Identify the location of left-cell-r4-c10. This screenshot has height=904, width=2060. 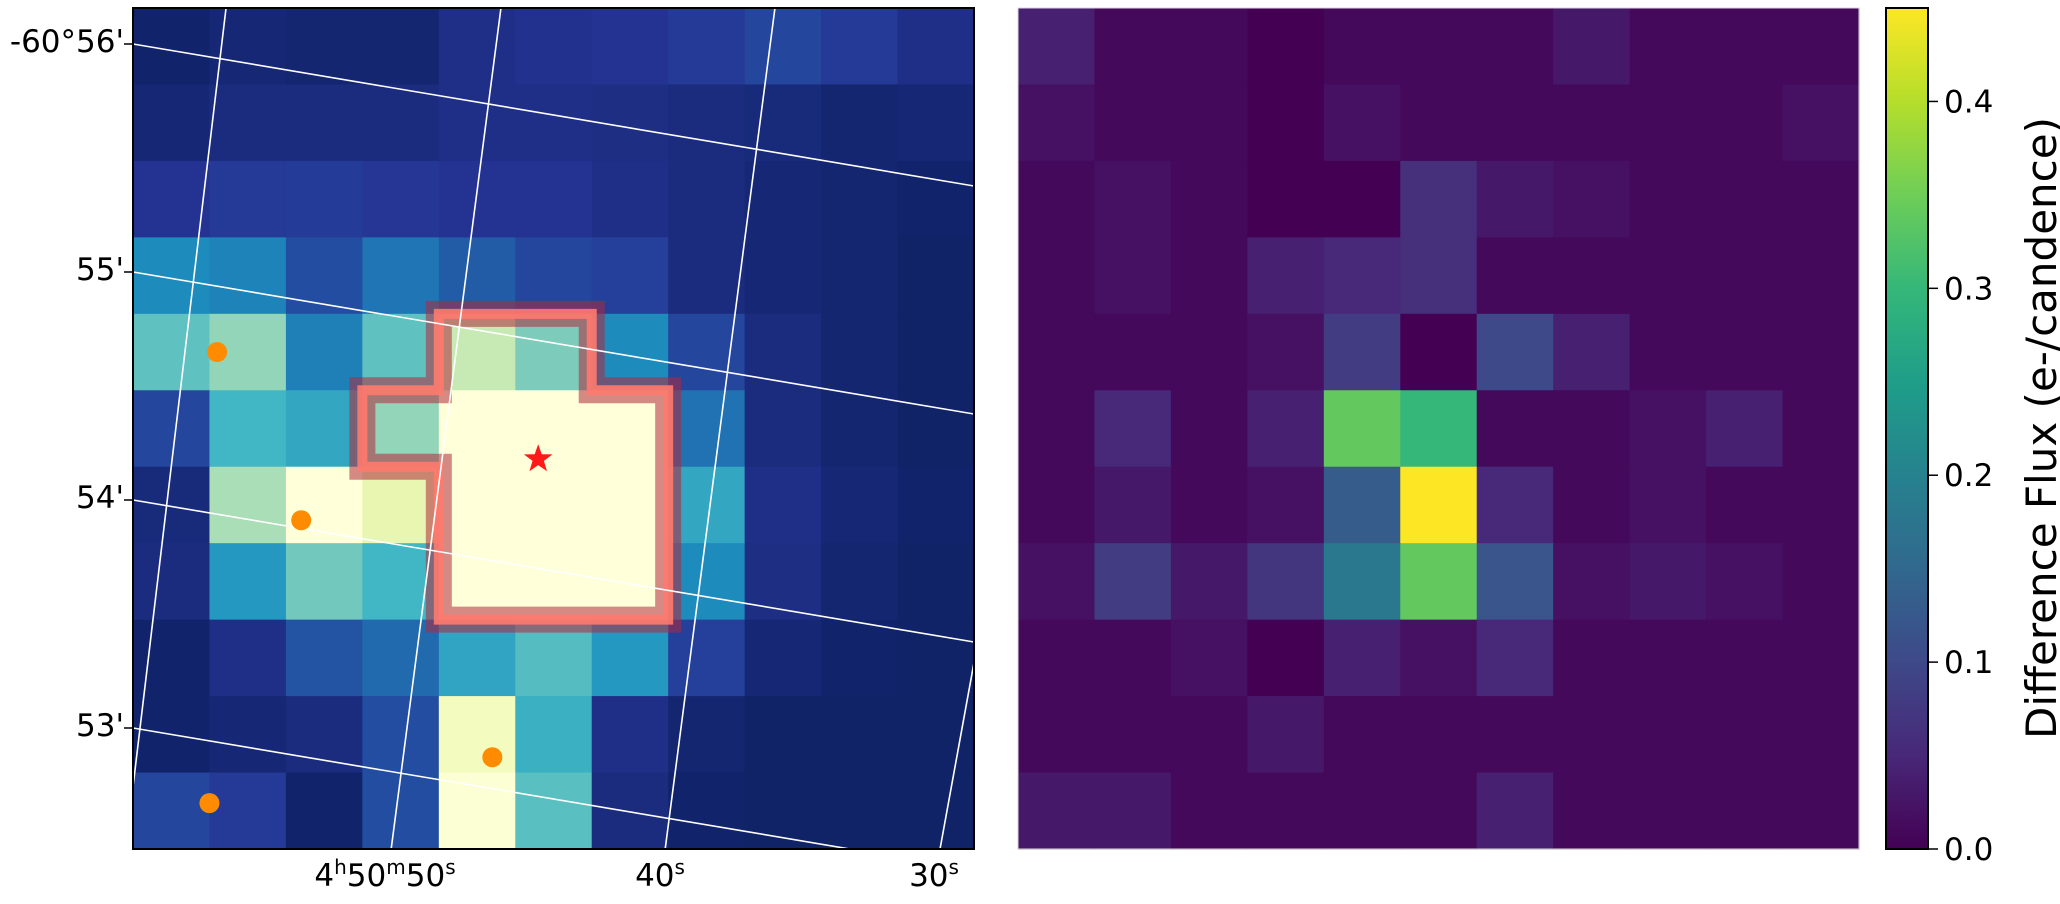
(936, 352).